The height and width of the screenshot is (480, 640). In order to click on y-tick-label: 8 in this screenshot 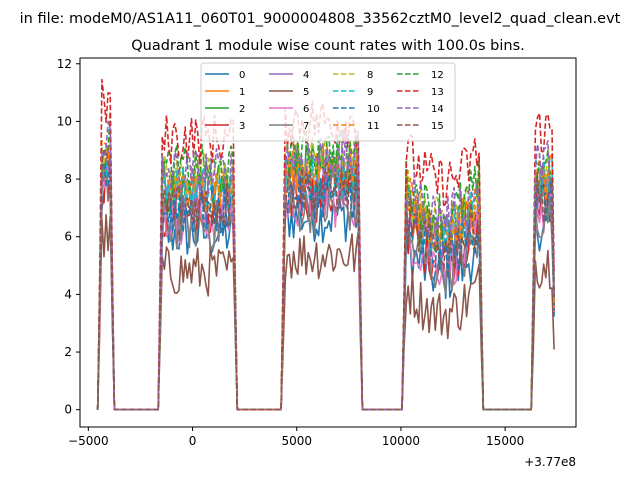, I will do `click(68, 179)`.